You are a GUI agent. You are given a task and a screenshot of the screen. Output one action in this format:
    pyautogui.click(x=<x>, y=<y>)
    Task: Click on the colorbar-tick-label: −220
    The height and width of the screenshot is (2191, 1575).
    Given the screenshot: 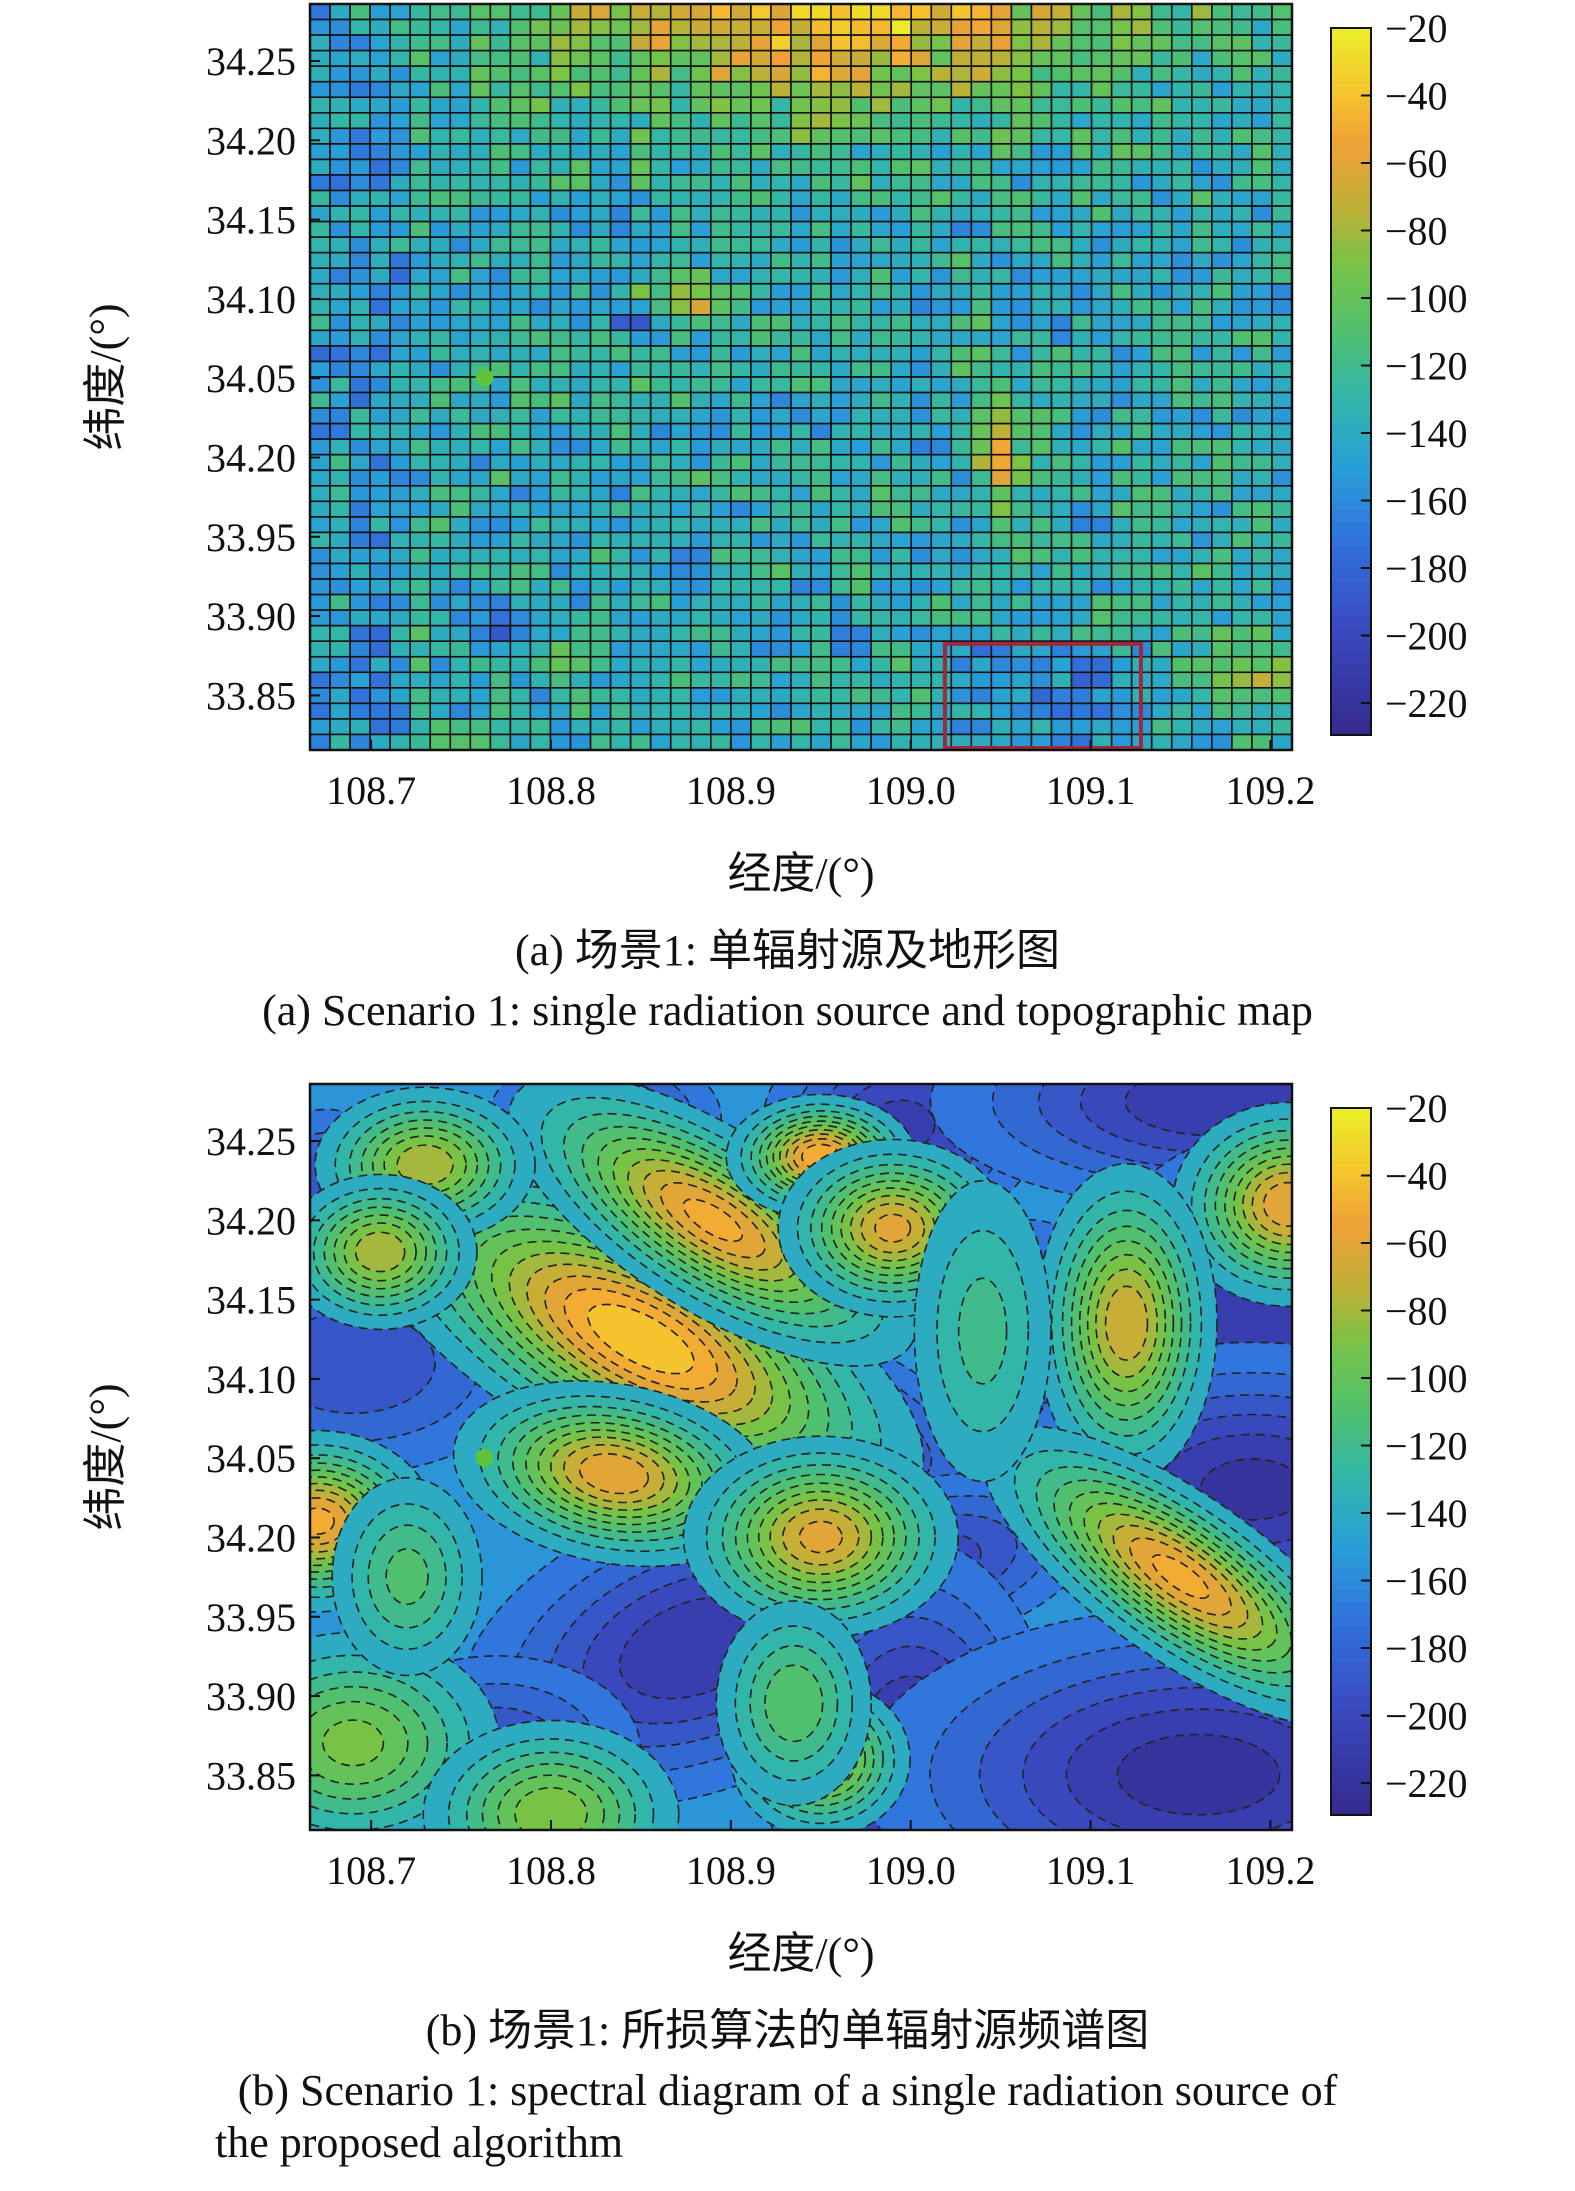 What is the action you would take?
    pyautogui.click(x=1426, y=703)
    